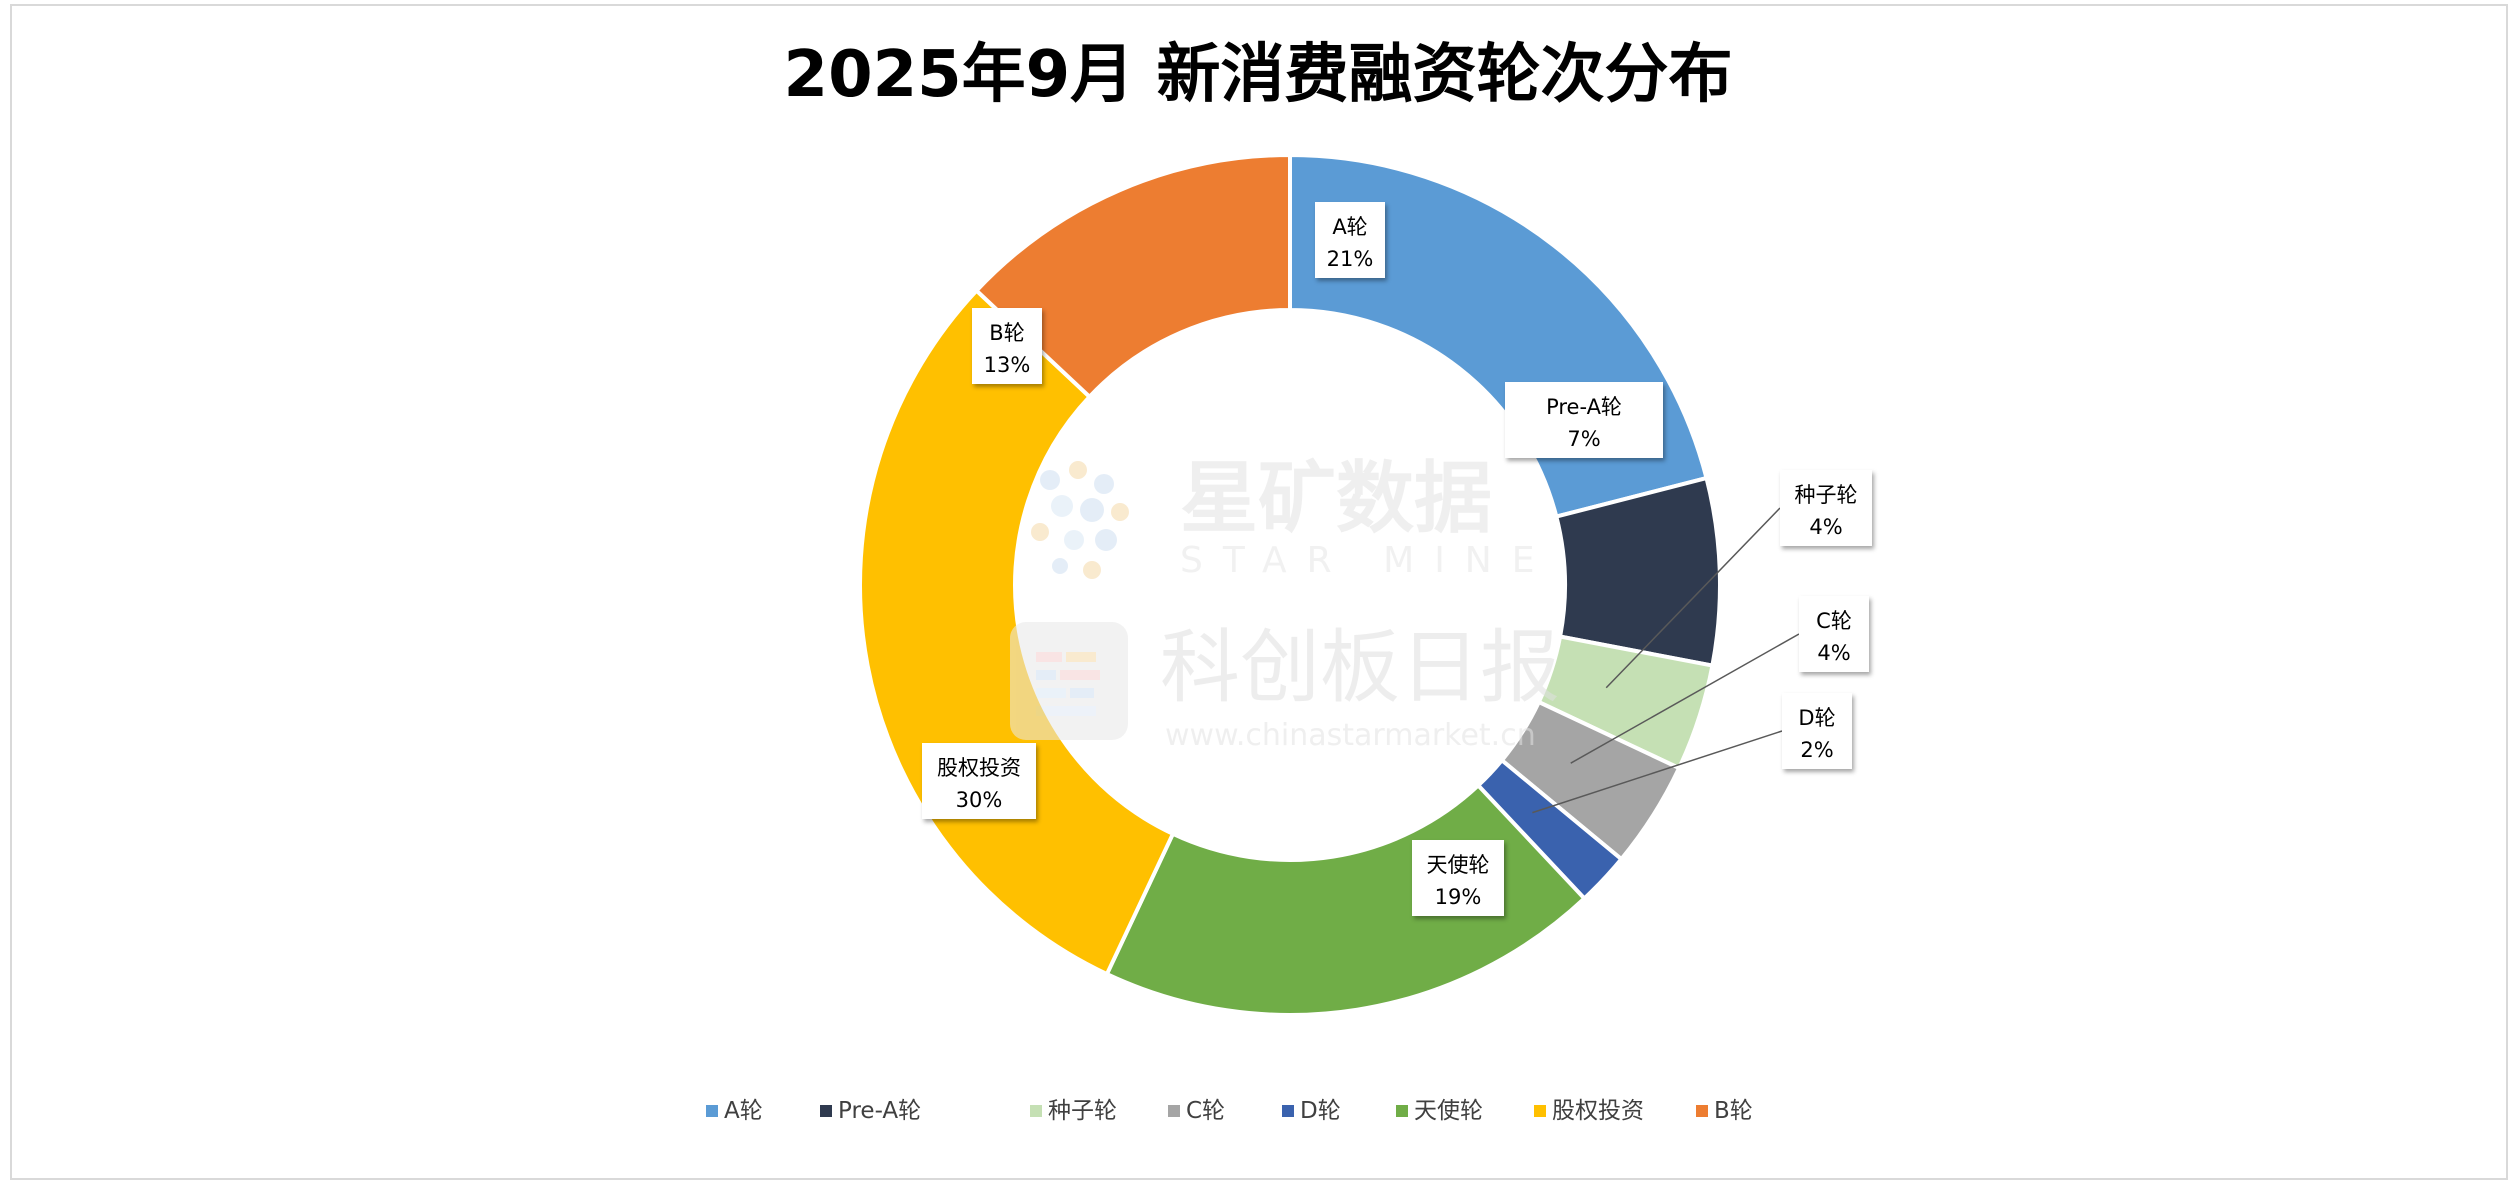 Image resolution: width=2520 pixels, height=1193 pixels. I want to click on watermark-brand1: 星矿数据, so click(1336, 499).